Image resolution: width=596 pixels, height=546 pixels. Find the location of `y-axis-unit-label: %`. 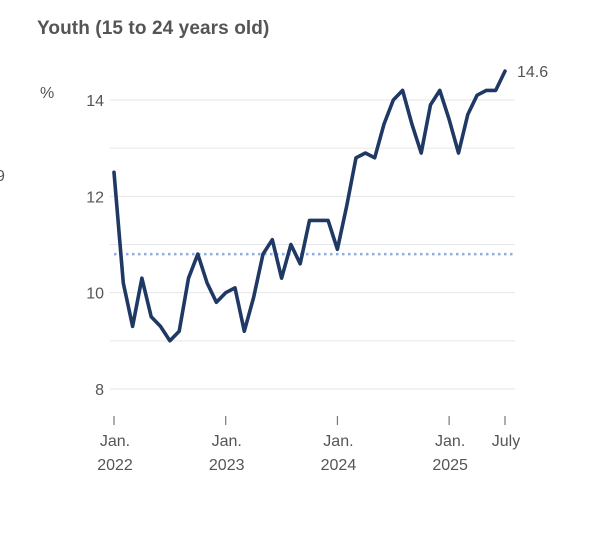

y-axis-unit-label: % is located at coordinates (47, 93).